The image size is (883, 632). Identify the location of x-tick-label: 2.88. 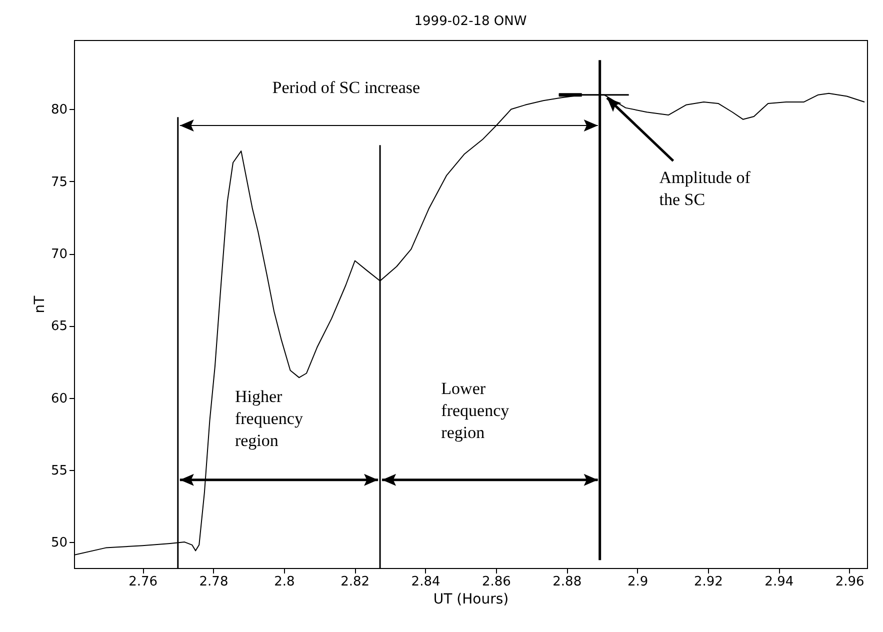
(567, 582).